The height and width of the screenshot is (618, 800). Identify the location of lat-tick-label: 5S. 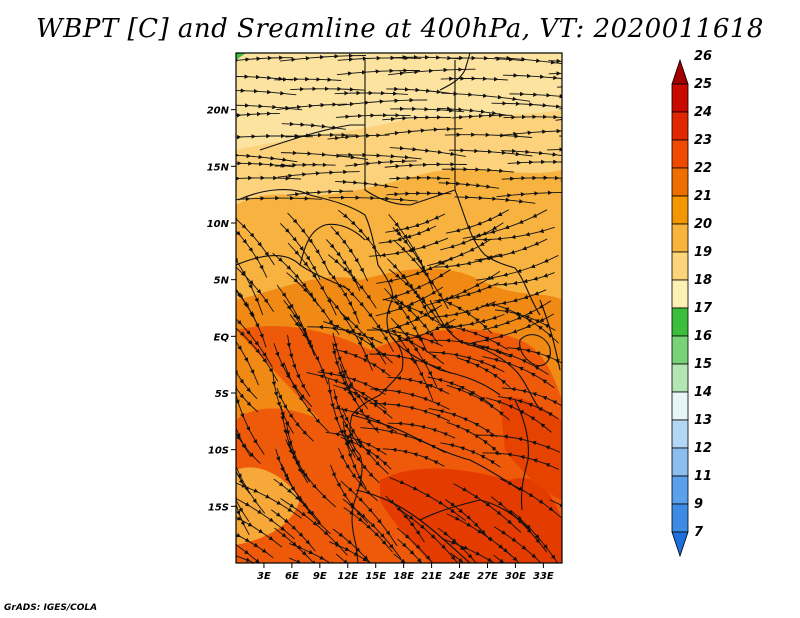
(222, 394).